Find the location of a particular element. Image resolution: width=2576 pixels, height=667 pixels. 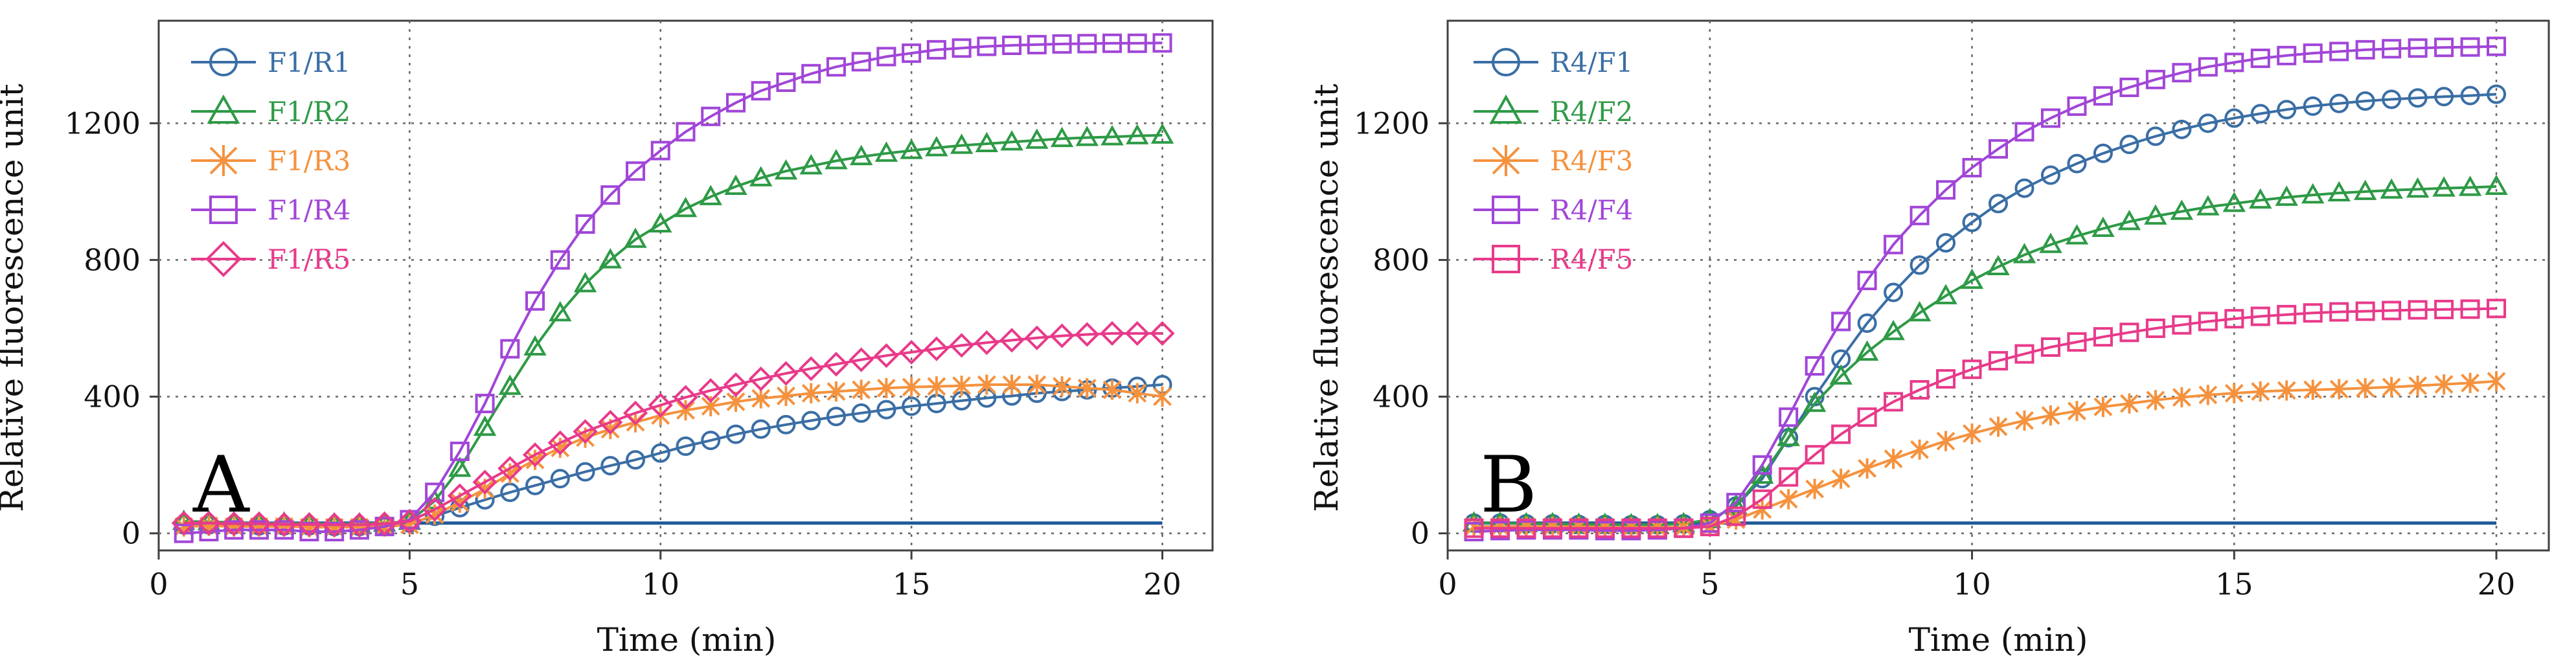

series-line is located at coordinates (673, 456).